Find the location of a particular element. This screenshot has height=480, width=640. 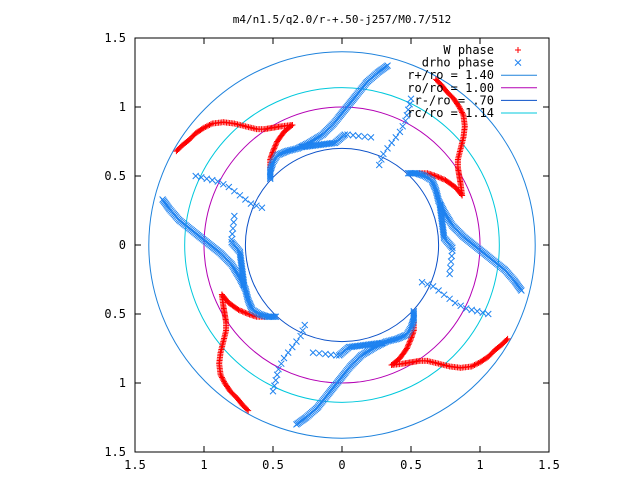

y-tick-label: 1 is located at coordinates (122, 107).